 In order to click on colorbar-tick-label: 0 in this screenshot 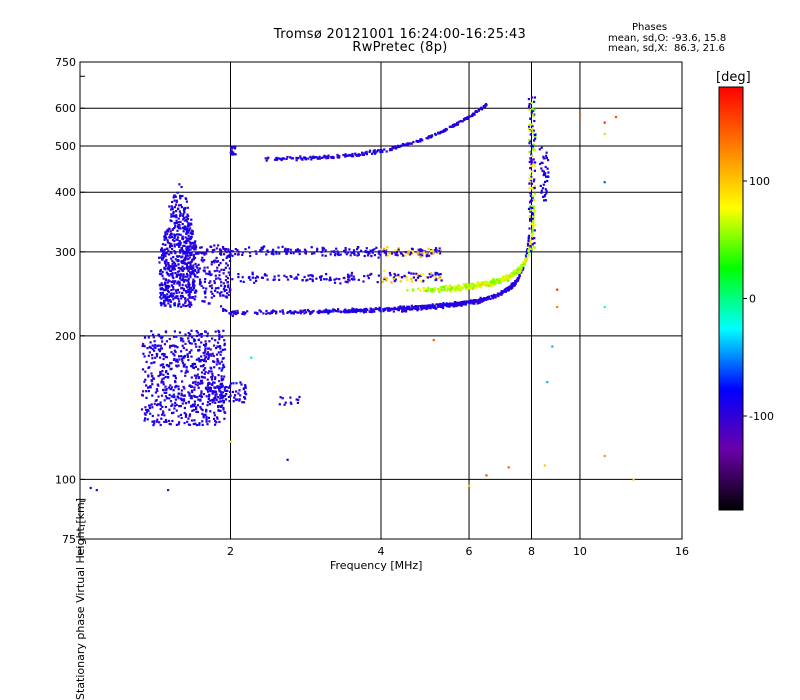, I will do `click(752, 299)`.